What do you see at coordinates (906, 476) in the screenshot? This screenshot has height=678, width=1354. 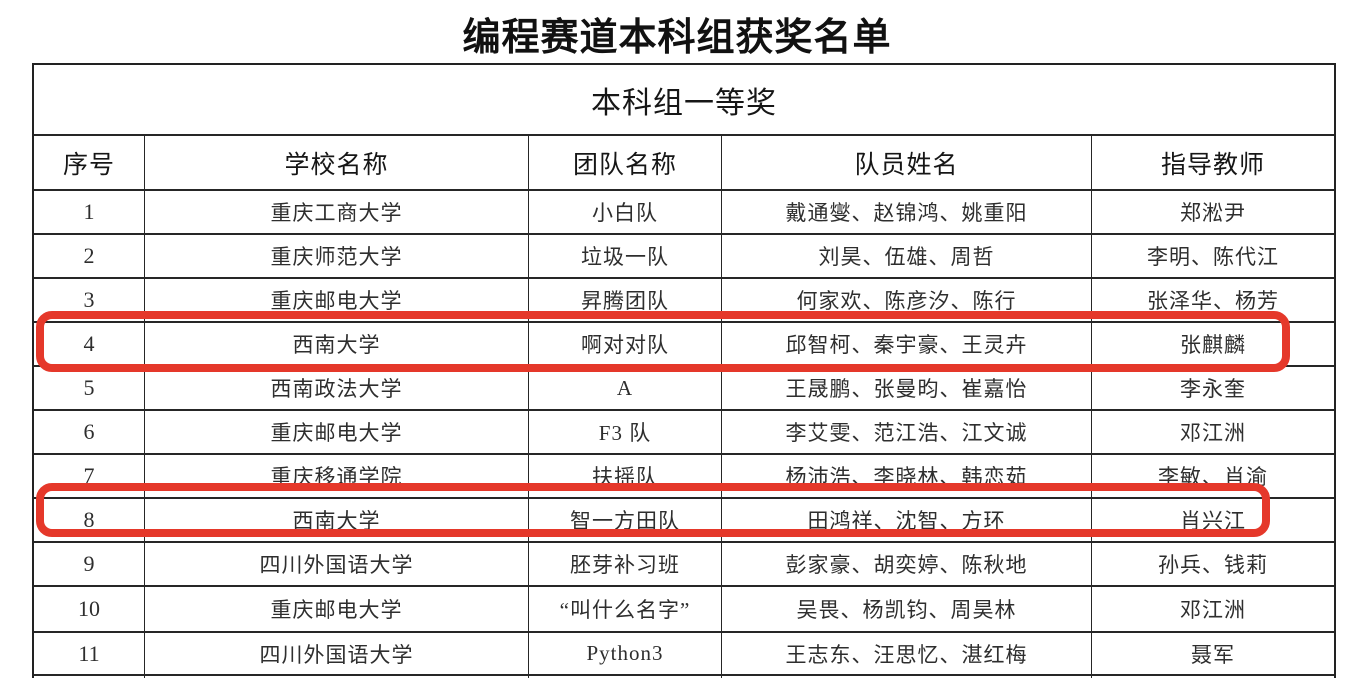 I see `cell-members: 杨沛浩、李晓林、韩恋茹` at bounding box center [906, 476].